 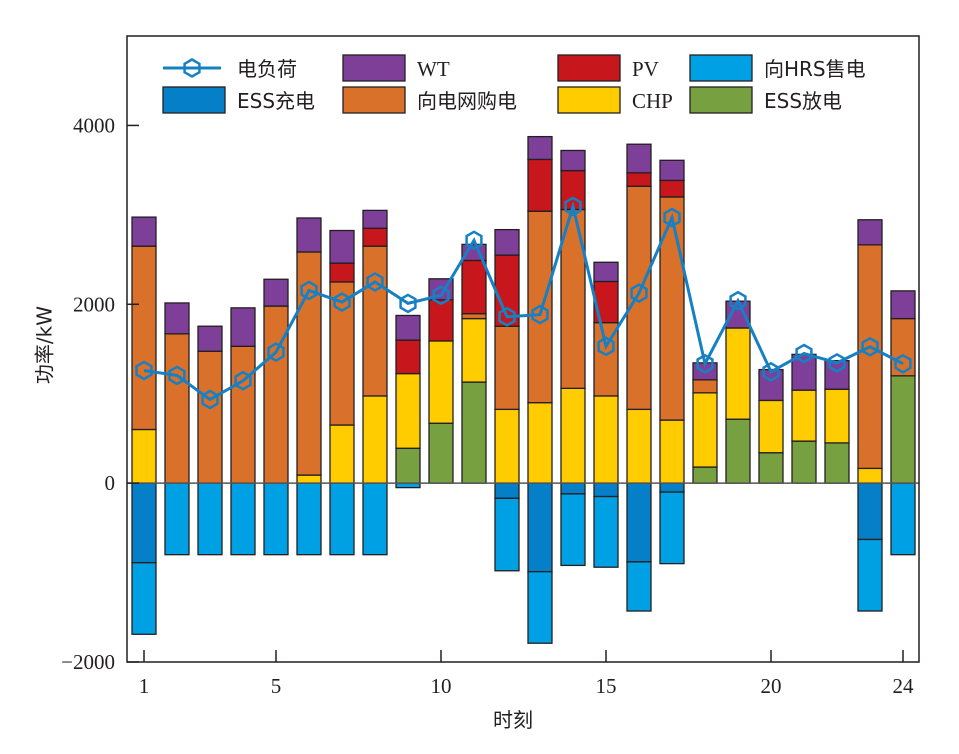 I want to click on legend-label: ESS放电, so click(x=803, y=101).